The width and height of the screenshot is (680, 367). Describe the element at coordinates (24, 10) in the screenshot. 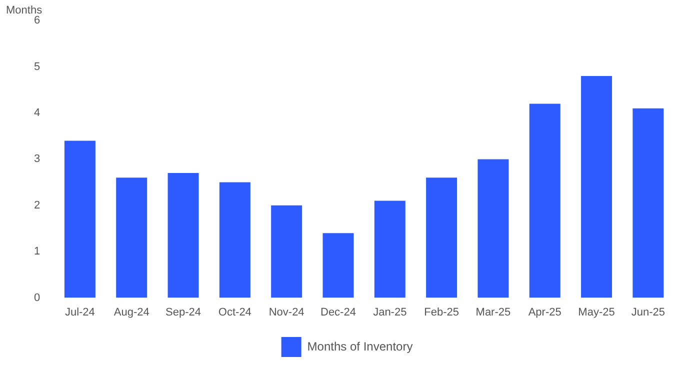

I see `y-axis-title: Months` at that location.